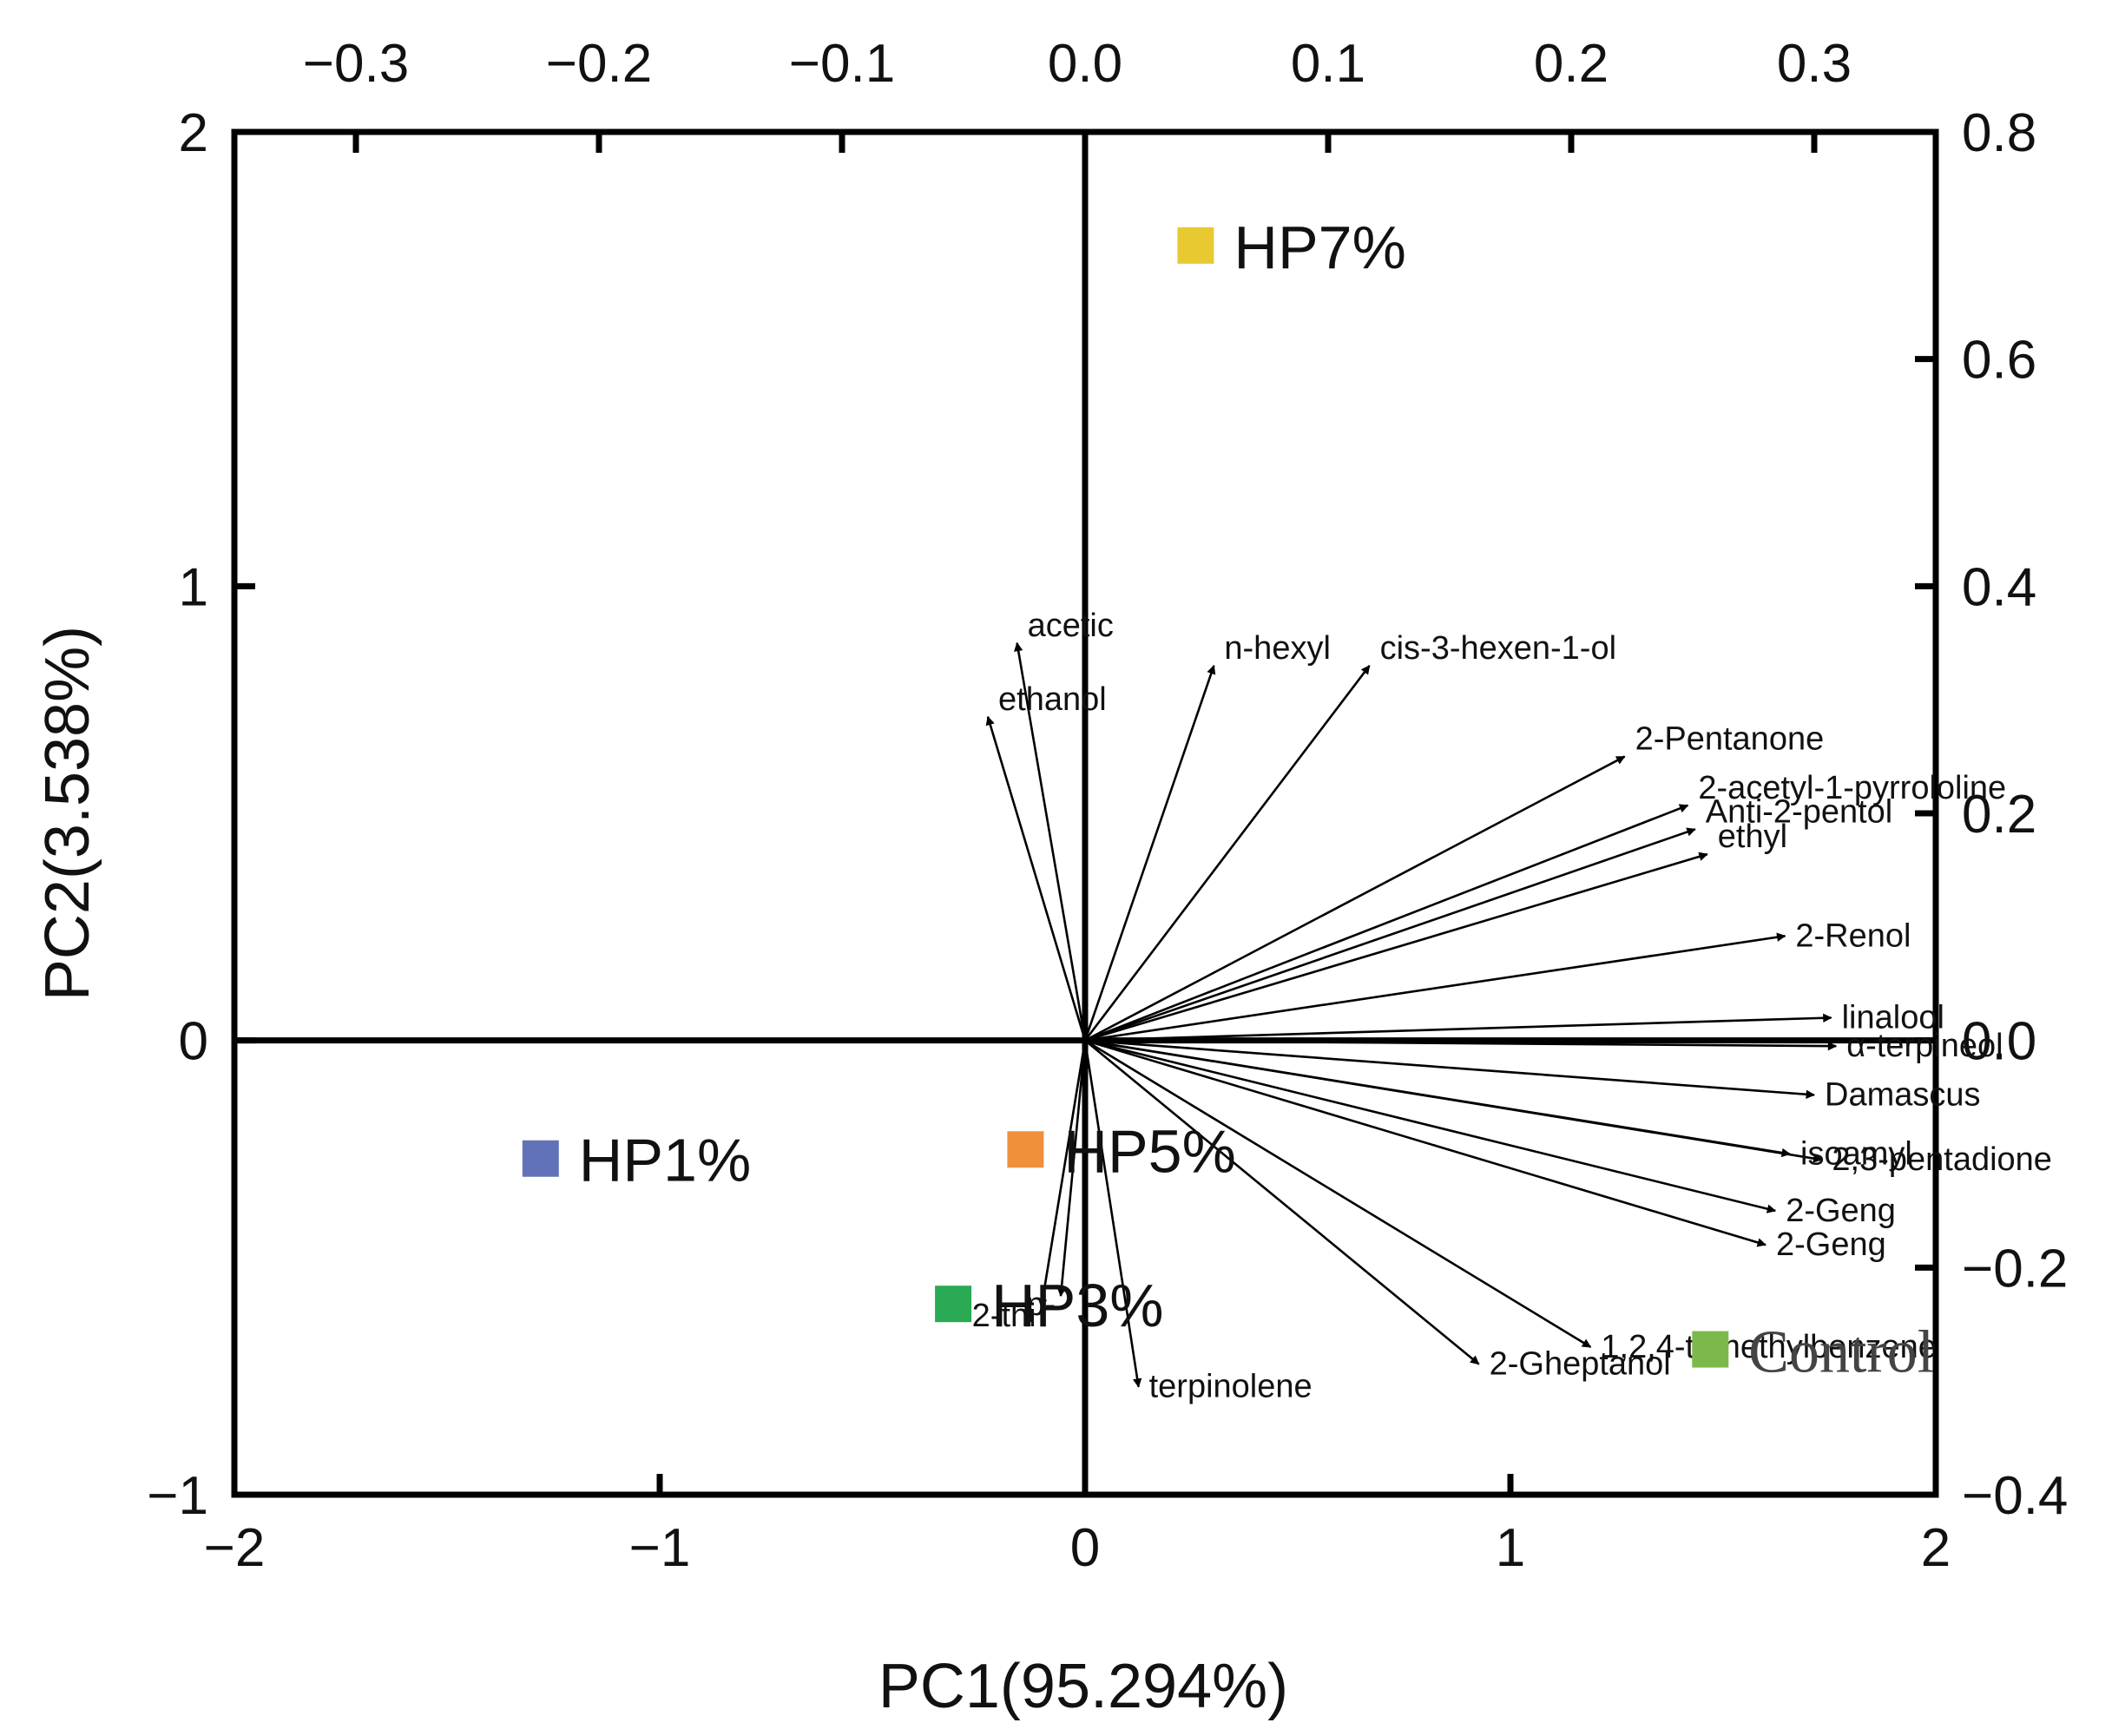  What do you see at coordinates (1999, 361) in the screenshot?
I see `right-y-tick-label: 0.6` at bounding box center [1999, 361].